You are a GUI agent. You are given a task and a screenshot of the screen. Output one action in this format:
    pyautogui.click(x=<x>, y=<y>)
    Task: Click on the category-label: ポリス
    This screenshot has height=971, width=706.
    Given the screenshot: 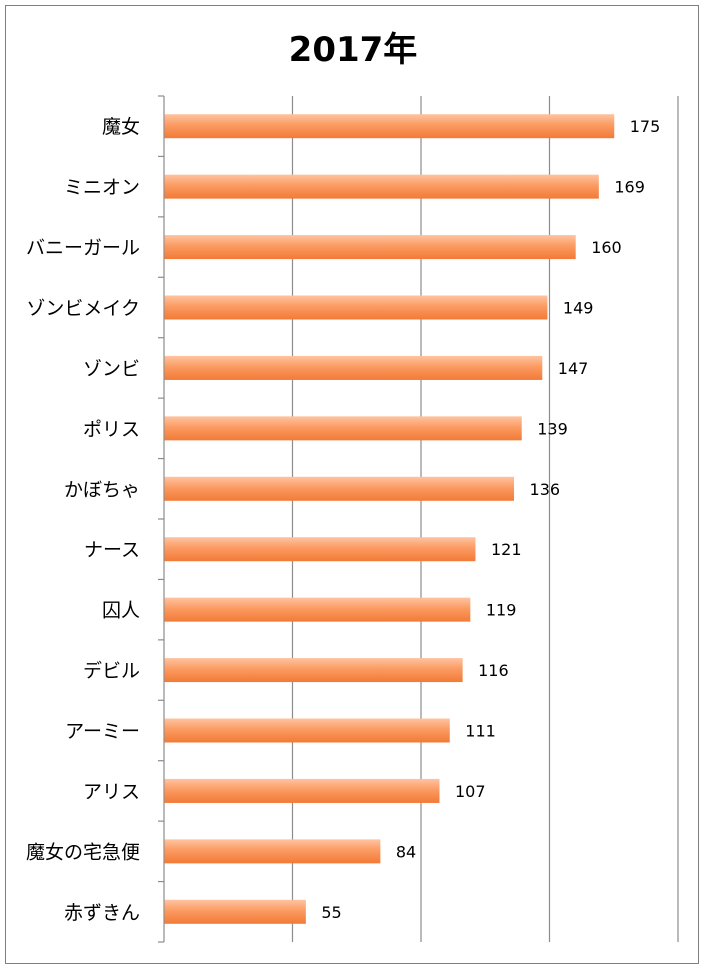 What is the action you would take?
    pyautogui.click(x=111, y=429)
    